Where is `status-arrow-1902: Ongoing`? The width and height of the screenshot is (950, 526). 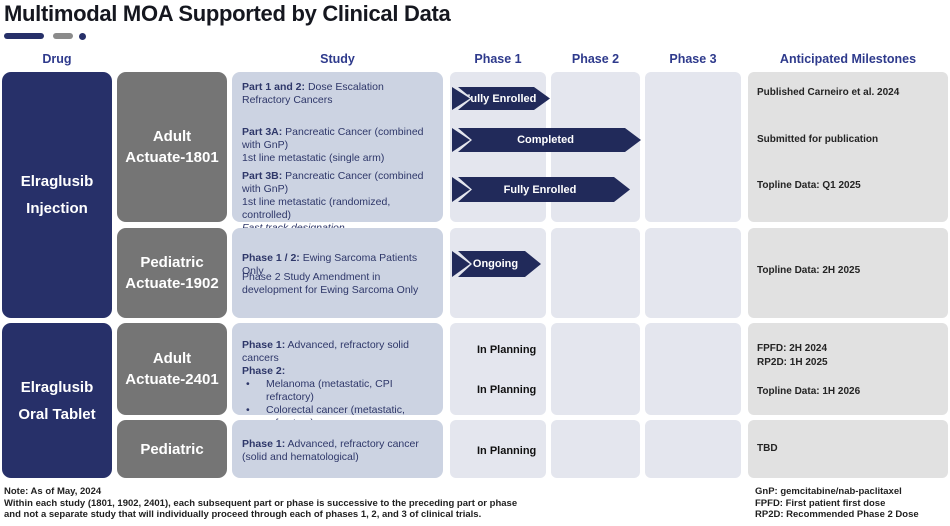 status-arrow-1902: Ongoing is located at coordinates (496, 264).